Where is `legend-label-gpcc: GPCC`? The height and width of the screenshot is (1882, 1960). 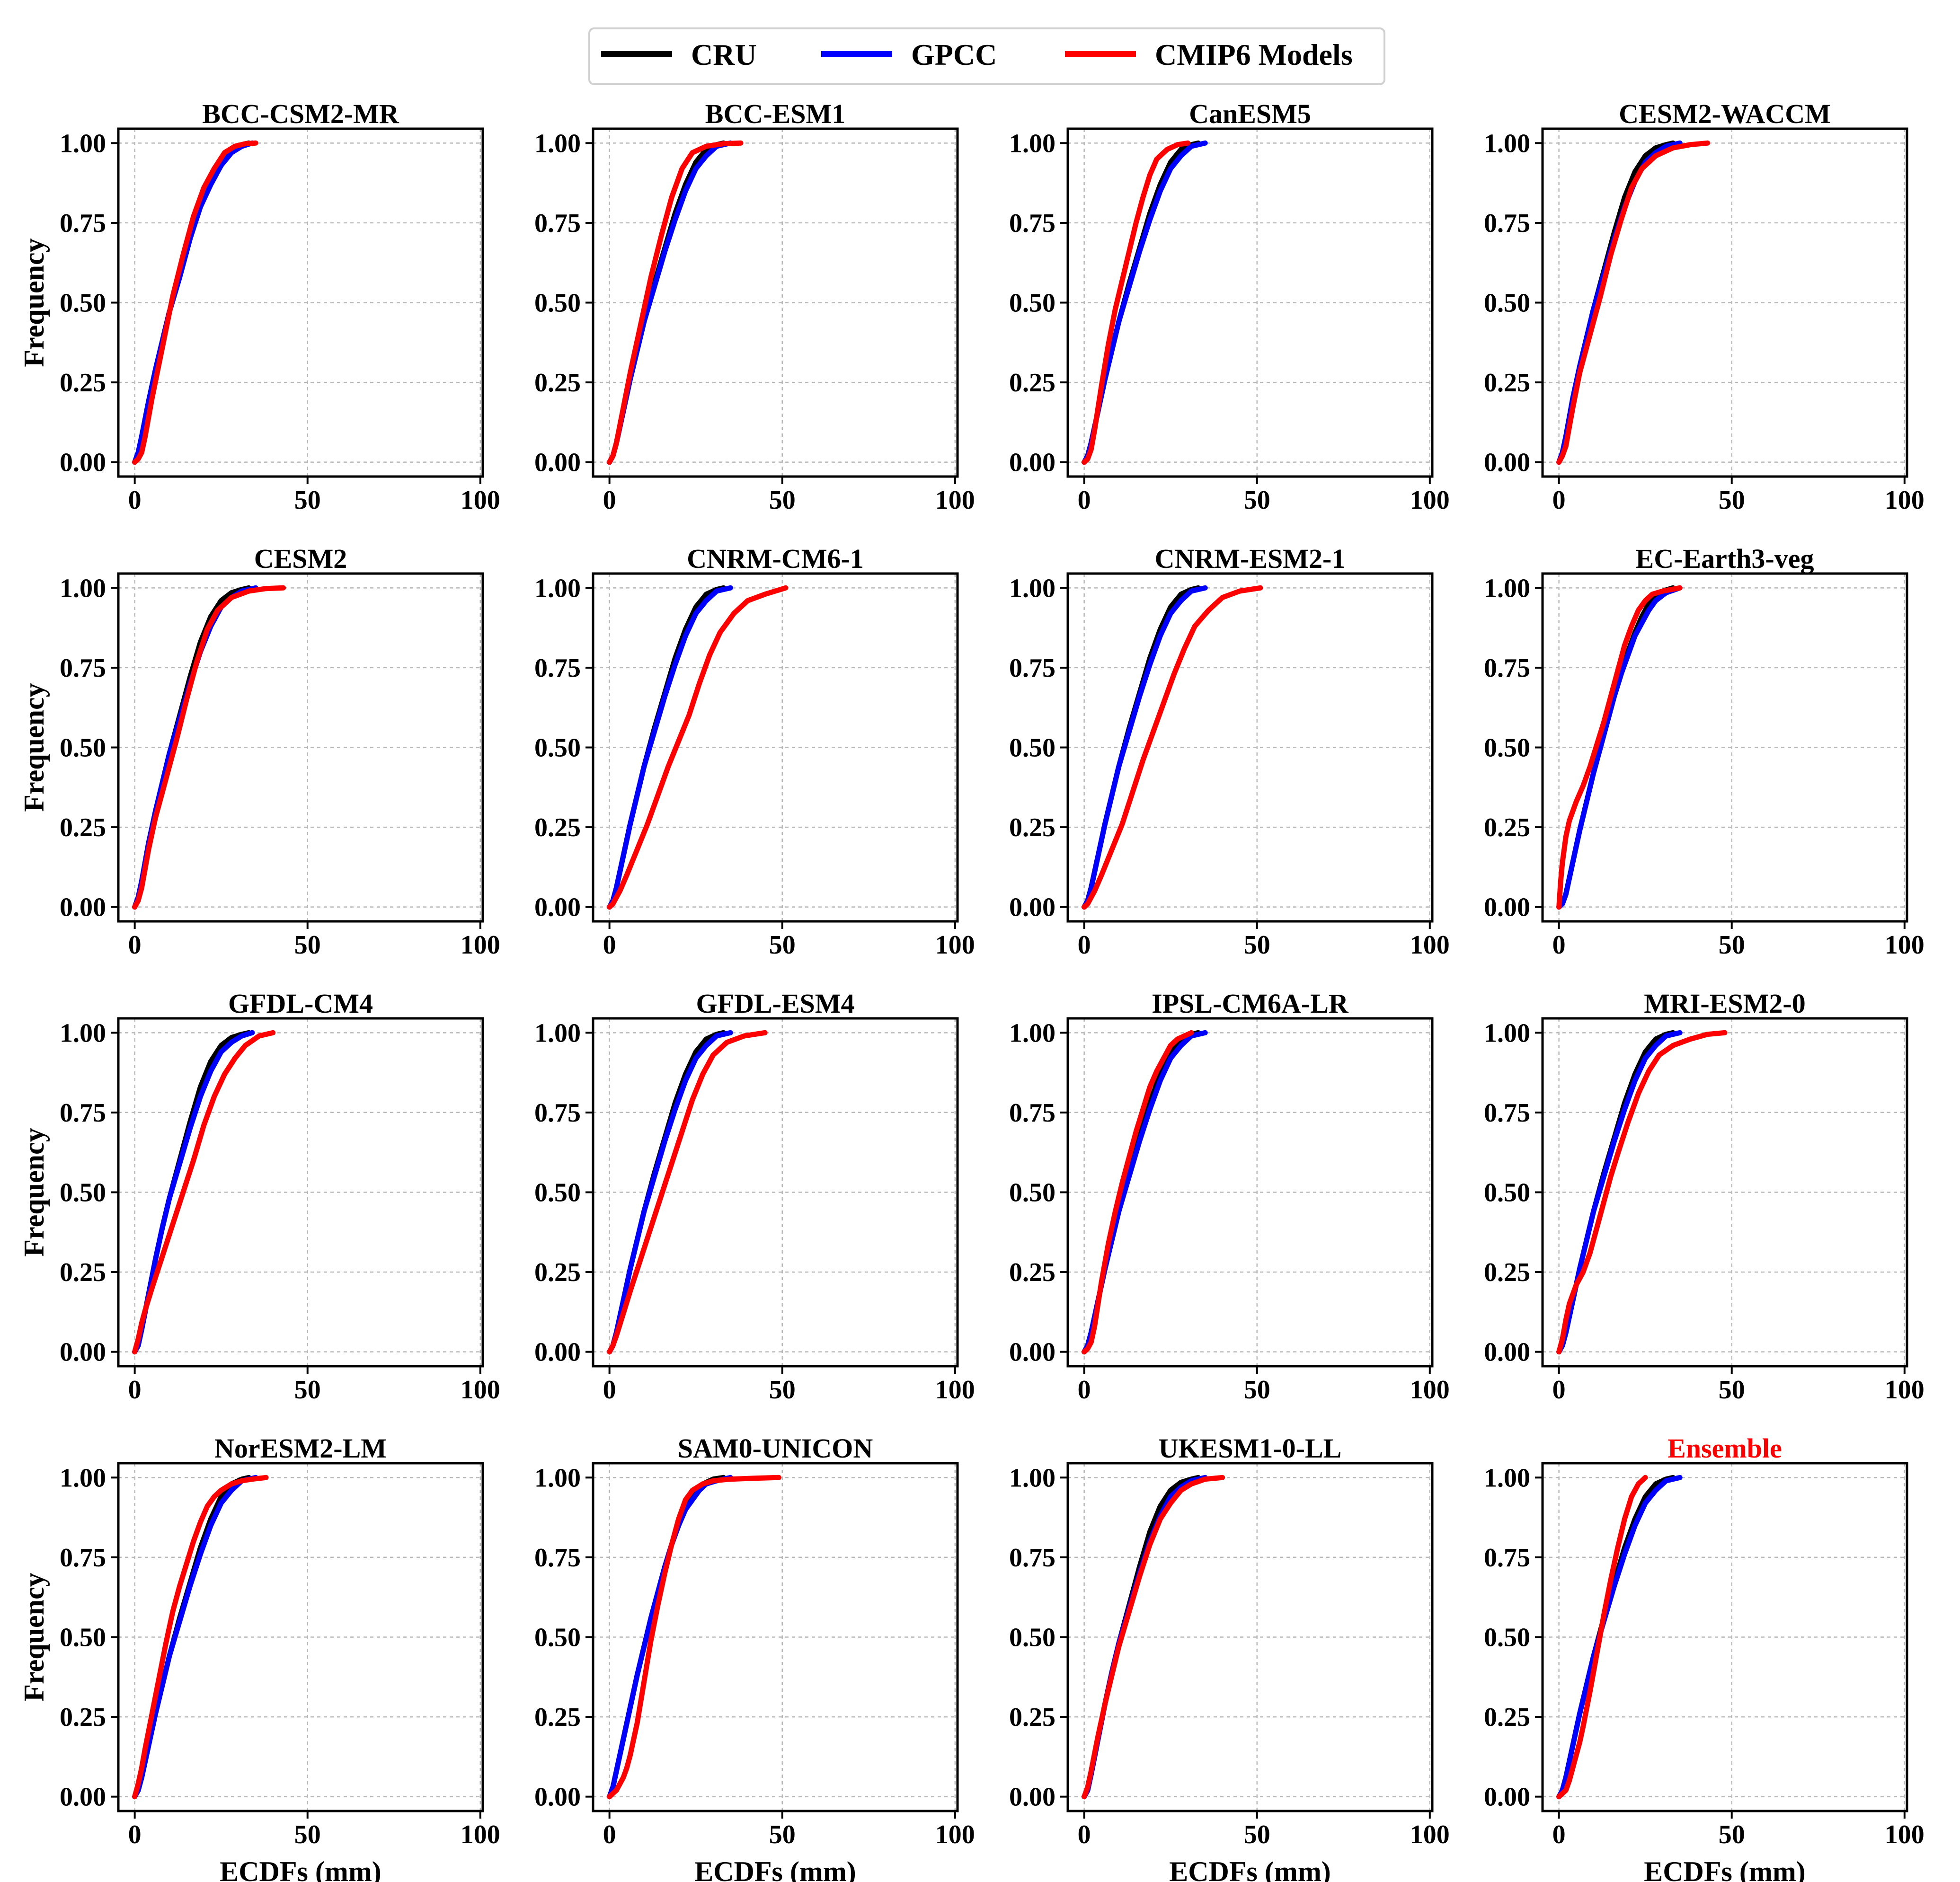
legend-label-gpcc: GPCC is located at coordinates (954, 55).